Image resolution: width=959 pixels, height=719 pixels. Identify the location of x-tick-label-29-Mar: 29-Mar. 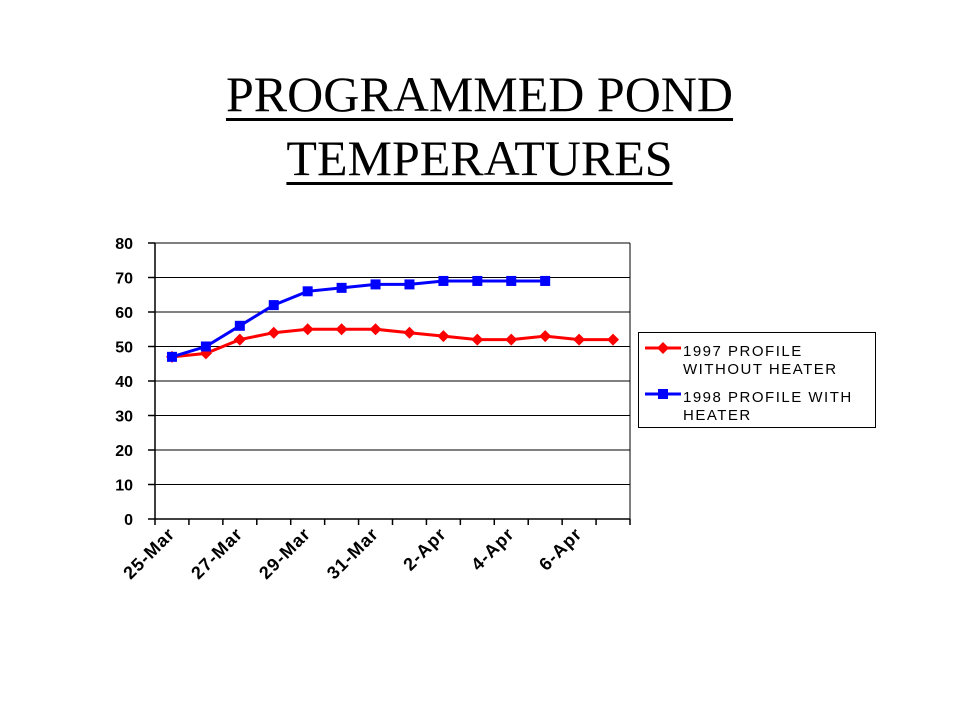
(284, 553).